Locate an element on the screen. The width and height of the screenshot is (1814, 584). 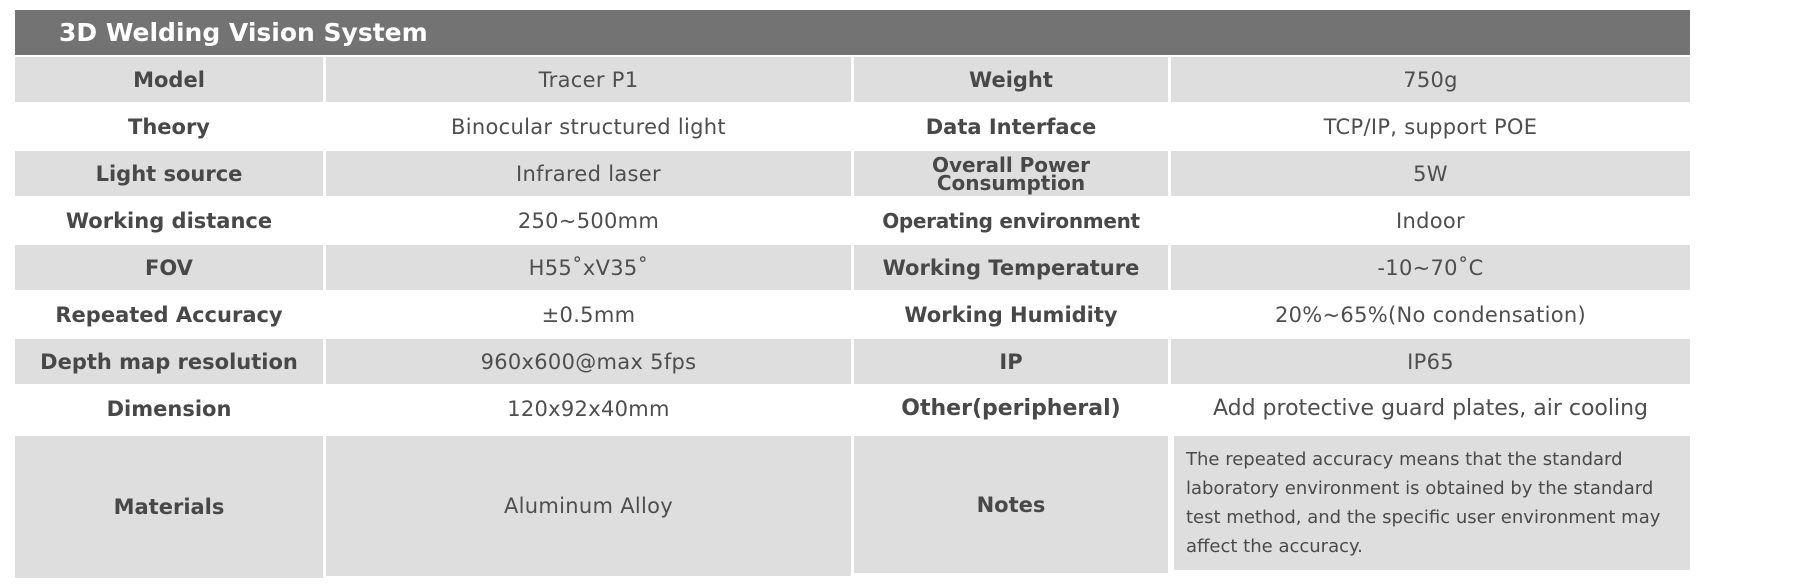
spec-label: Weight is located at coordinates (1011, 79).